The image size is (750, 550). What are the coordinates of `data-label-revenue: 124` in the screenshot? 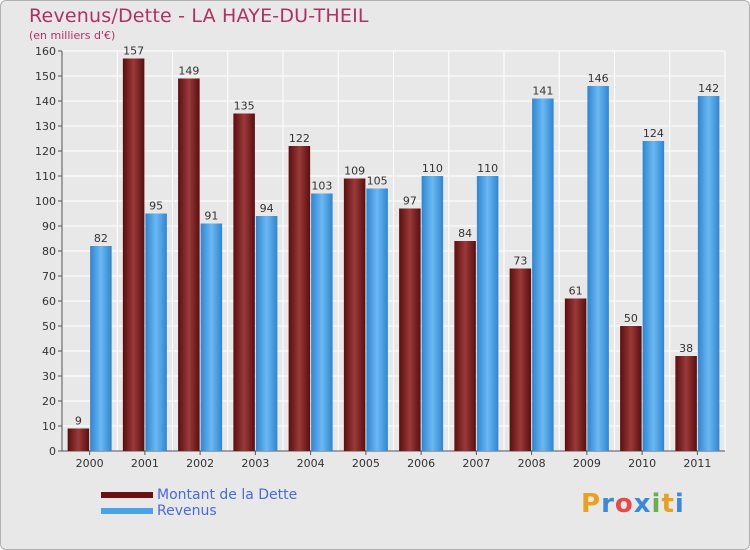 It's located at (653, 133).